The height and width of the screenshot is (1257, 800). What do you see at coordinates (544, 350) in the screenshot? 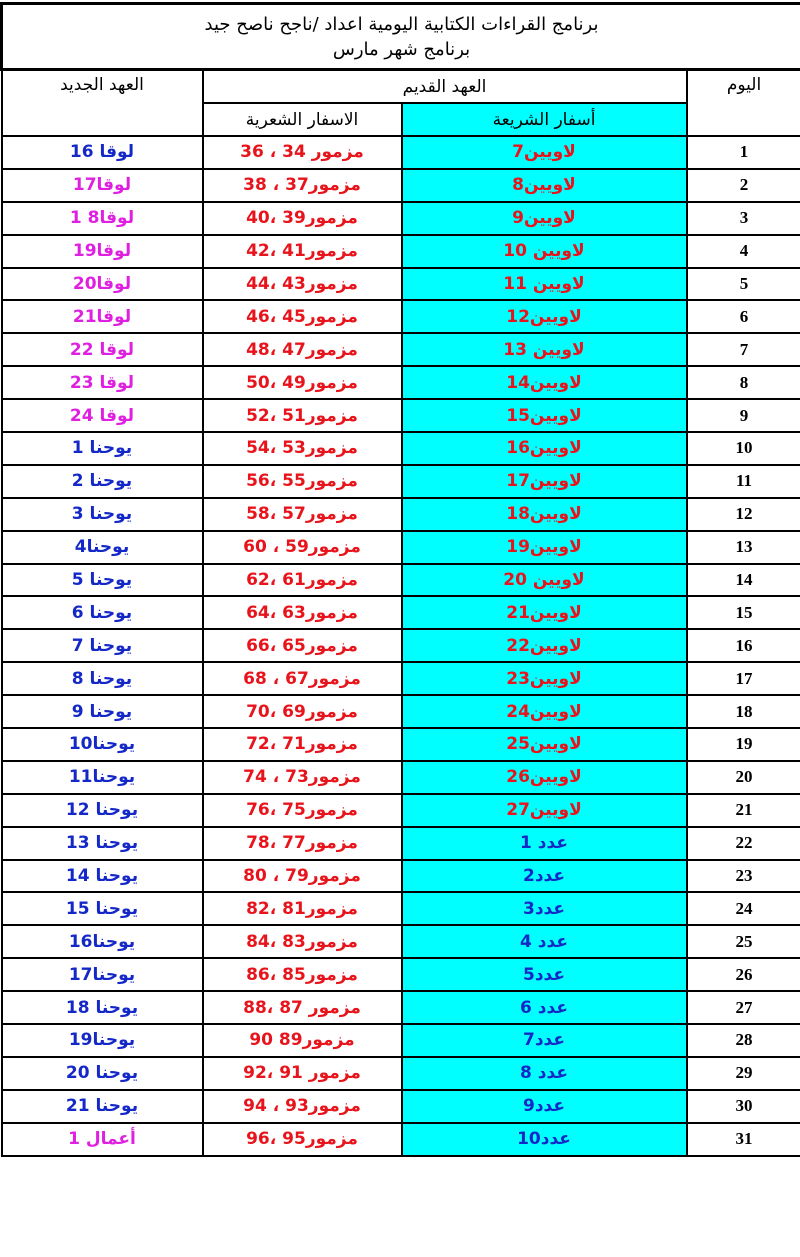
I see `law-cell: لاويين 13` at bounding box center [544, 350].